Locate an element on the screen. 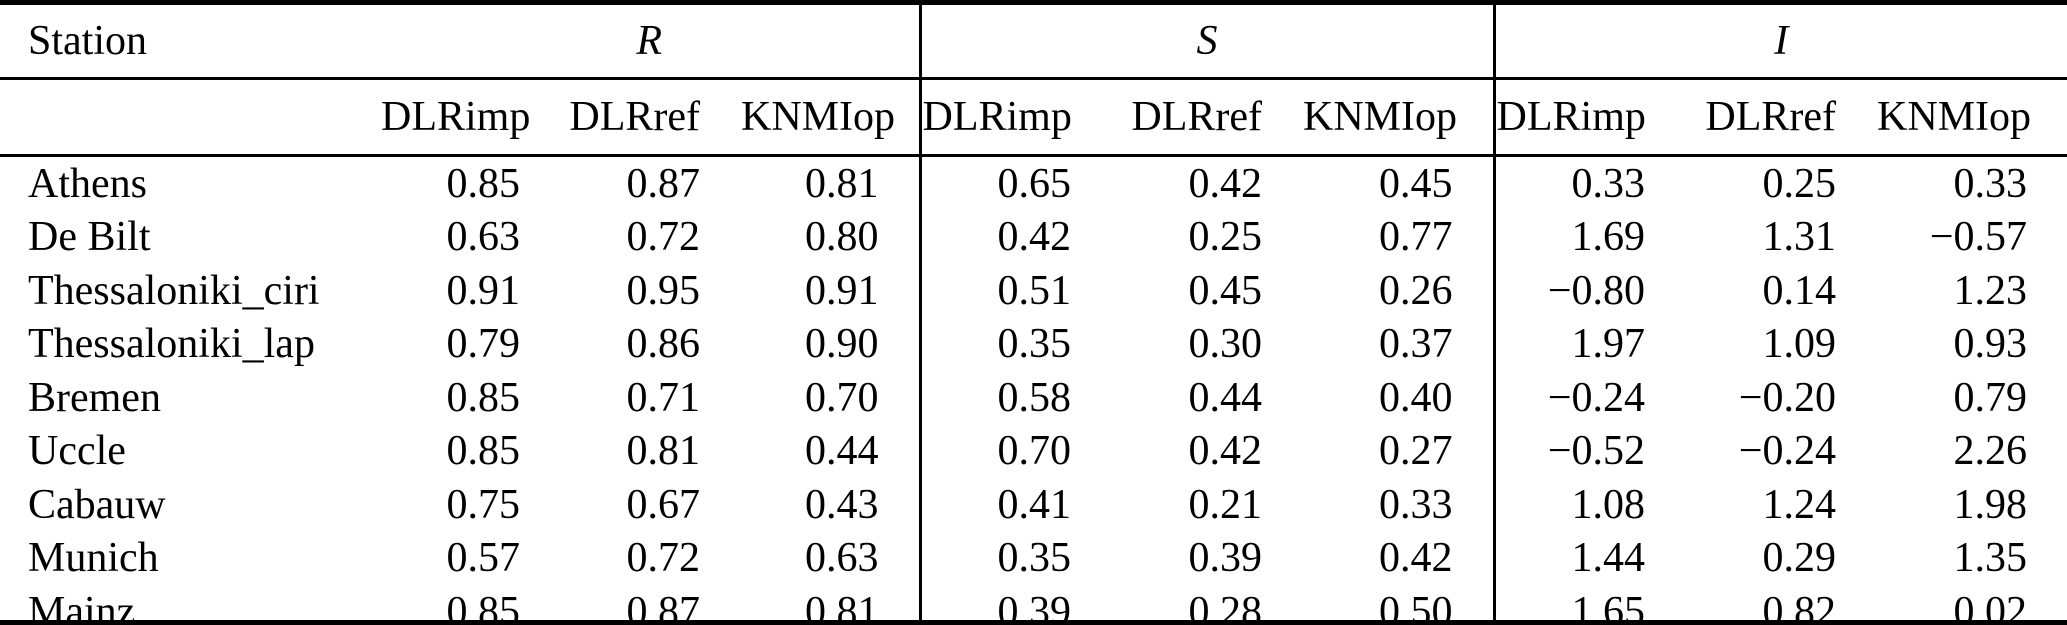 This screenshot has height=625, width=2067. subheader-r-knmiop: KNMIop is located at coordinates (830, 117).